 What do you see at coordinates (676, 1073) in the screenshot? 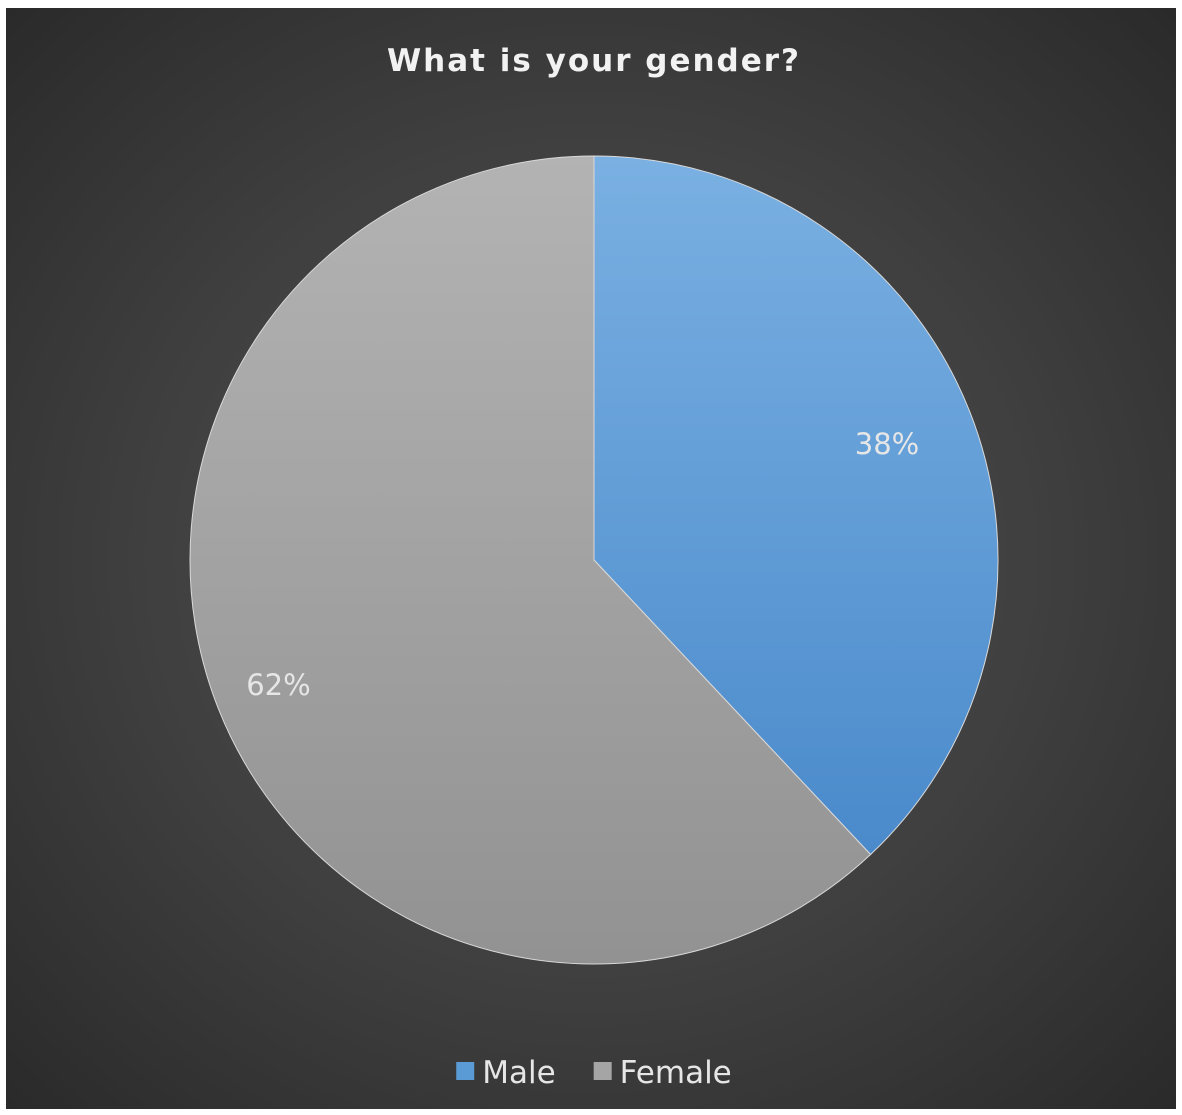
I see `legend-label-female: Female` at bounding box center [676, 1073].